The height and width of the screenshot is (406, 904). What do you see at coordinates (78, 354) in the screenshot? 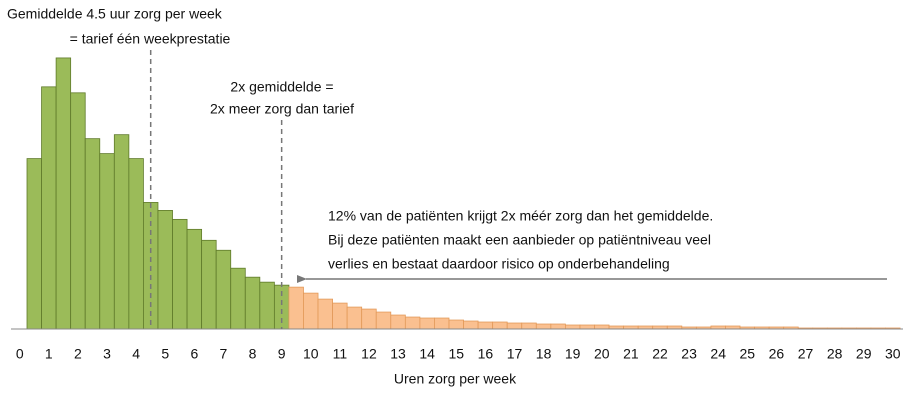
I see `x-tick-label: 2` at bounding box center [78, 354].